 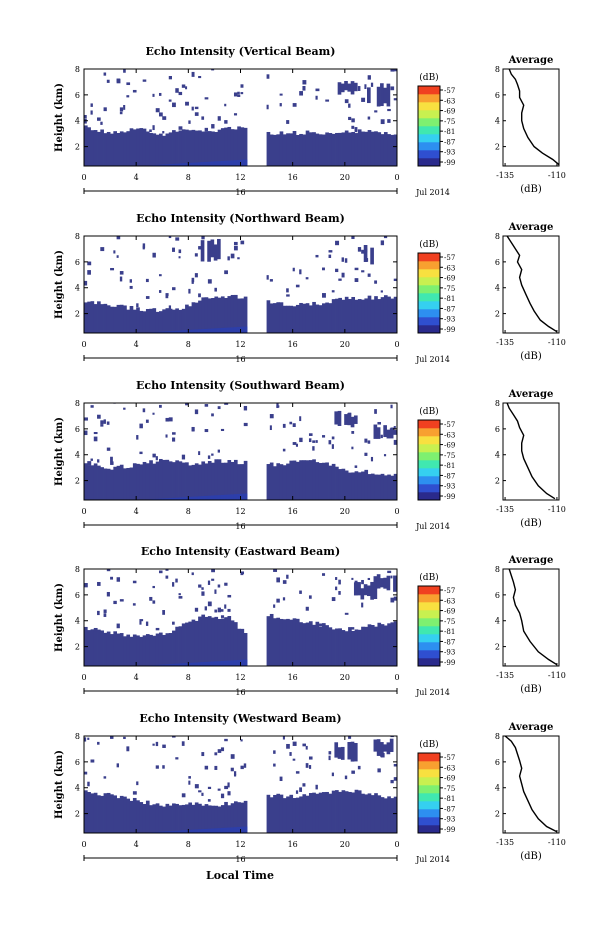 I want to click on panel-title: Echo Intensity (Northward Beam), so click(x=240, y=218).